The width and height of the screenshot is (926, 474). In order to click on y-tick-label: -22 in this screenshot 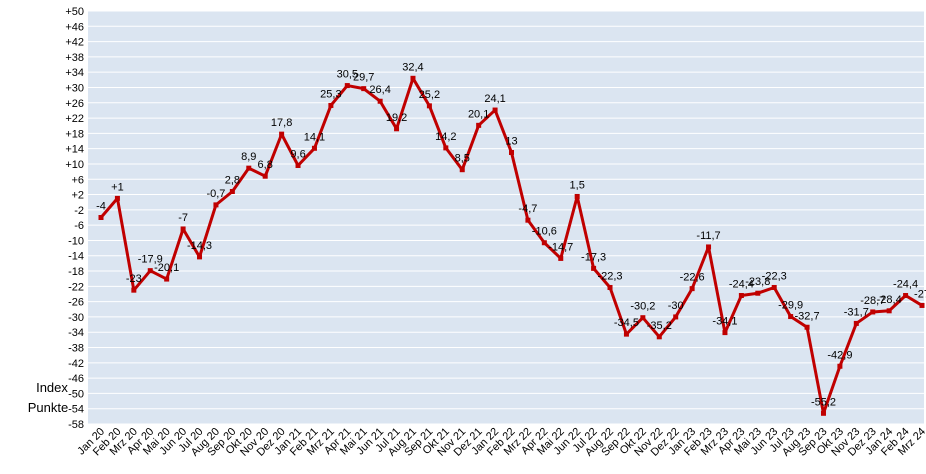, I will do `click(76, 287)`.